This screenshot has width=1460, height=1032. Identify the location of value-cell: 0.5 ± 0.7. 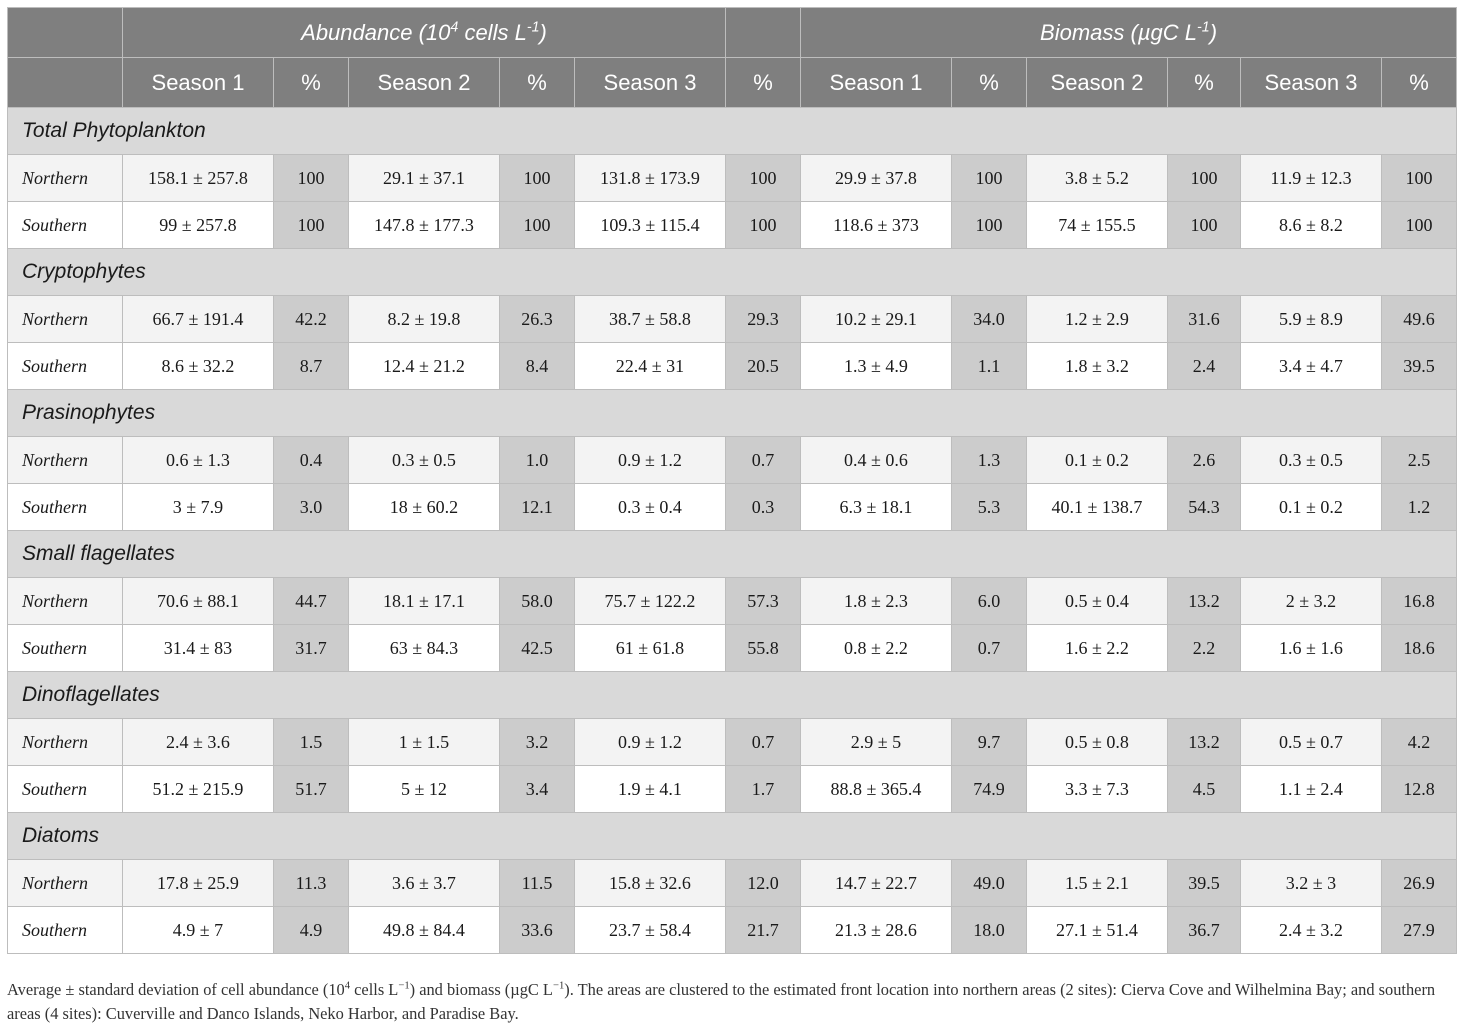
(1311, 742).